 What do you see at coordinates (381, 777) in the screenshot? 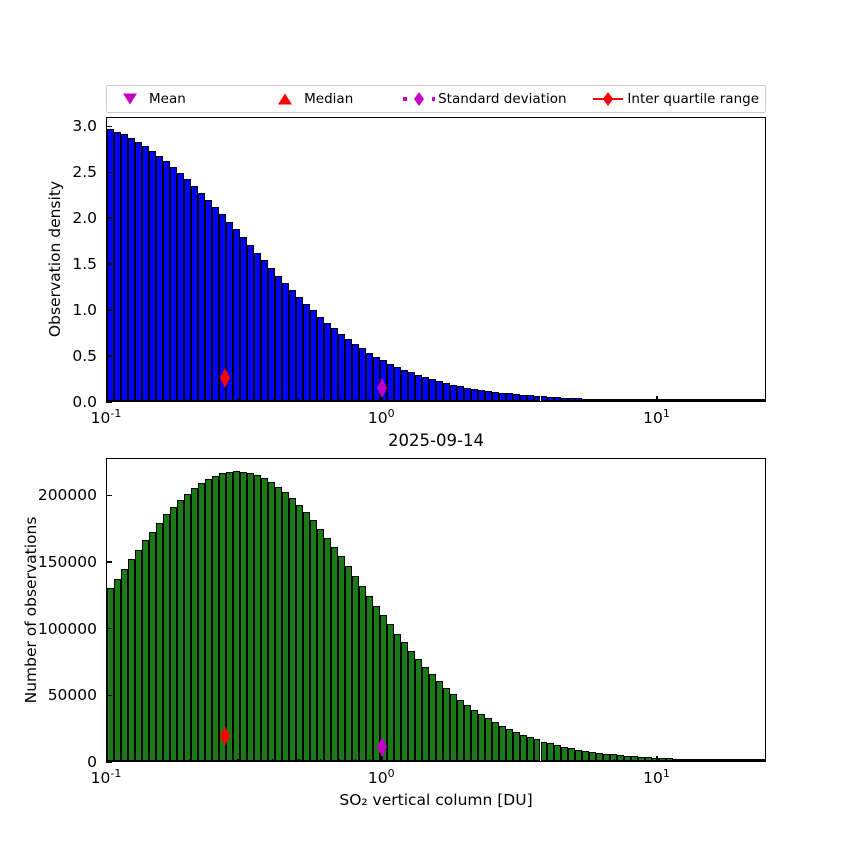
I see `x-axis-tick-label: 10⁰` at bounding box center [381, 777].